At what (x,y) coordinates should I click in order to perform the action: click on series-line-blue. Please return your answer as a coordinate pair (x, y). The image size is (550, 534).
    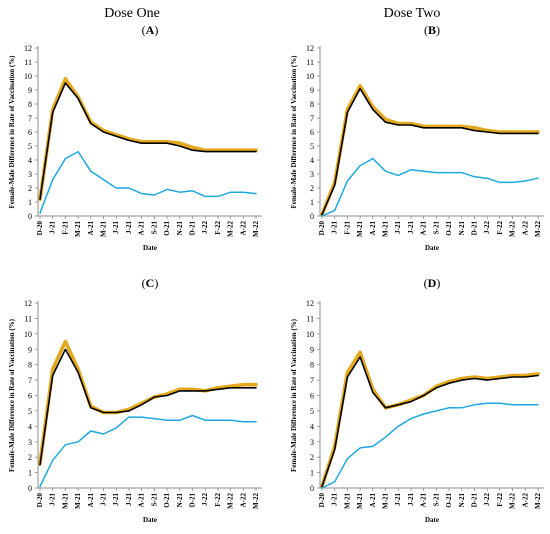
    Looking at the image, I should click on (148, 451).